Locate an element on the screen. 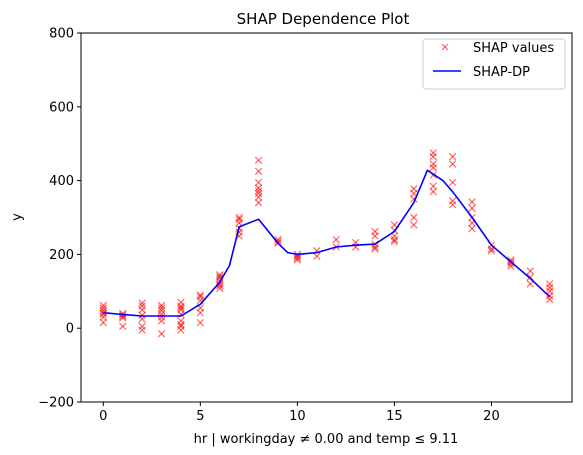 The image size is (583, 455). chart-title: SHAP Dependence Plot is located at coordinates (323, 19).